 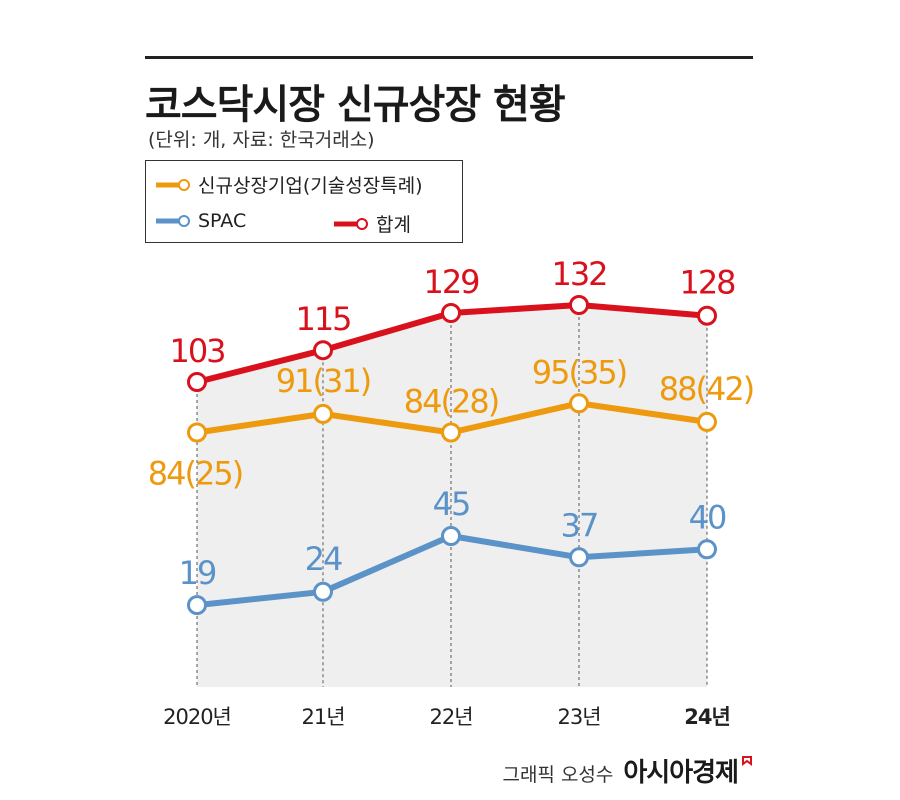 What do you see at coordinates (310, 186) in the screenshot?
I see `legend-label-new-listing: 신규상장기업(기술성장특례)` at bounding box center [310, 186].